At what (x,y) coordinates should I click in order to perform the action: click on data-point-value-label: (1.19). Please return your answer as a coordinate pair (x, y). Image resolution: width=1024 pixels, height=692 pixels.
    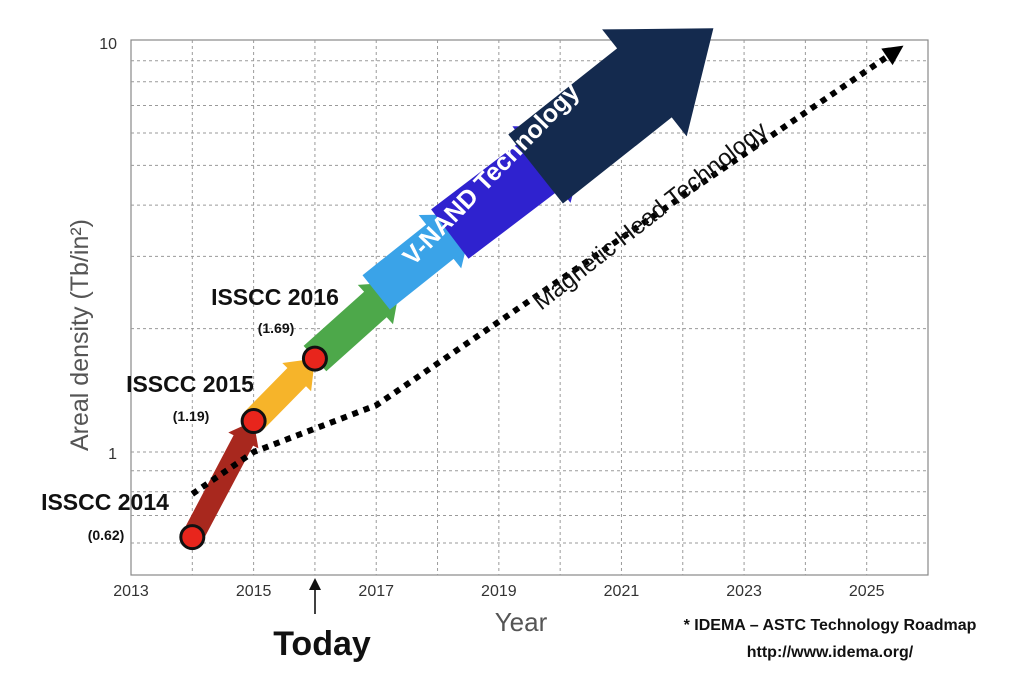
    Looking at the image, I should click on (191, 416).